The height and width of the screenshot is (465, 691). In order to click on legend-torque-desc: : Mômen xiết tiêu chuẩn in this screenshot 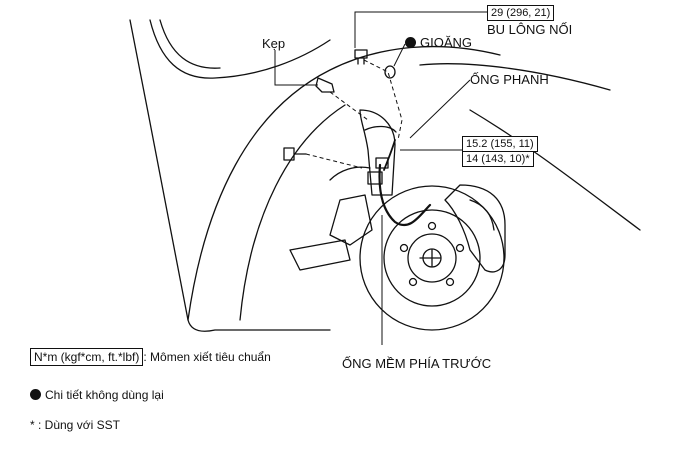, I will do `click(207, 357)`.